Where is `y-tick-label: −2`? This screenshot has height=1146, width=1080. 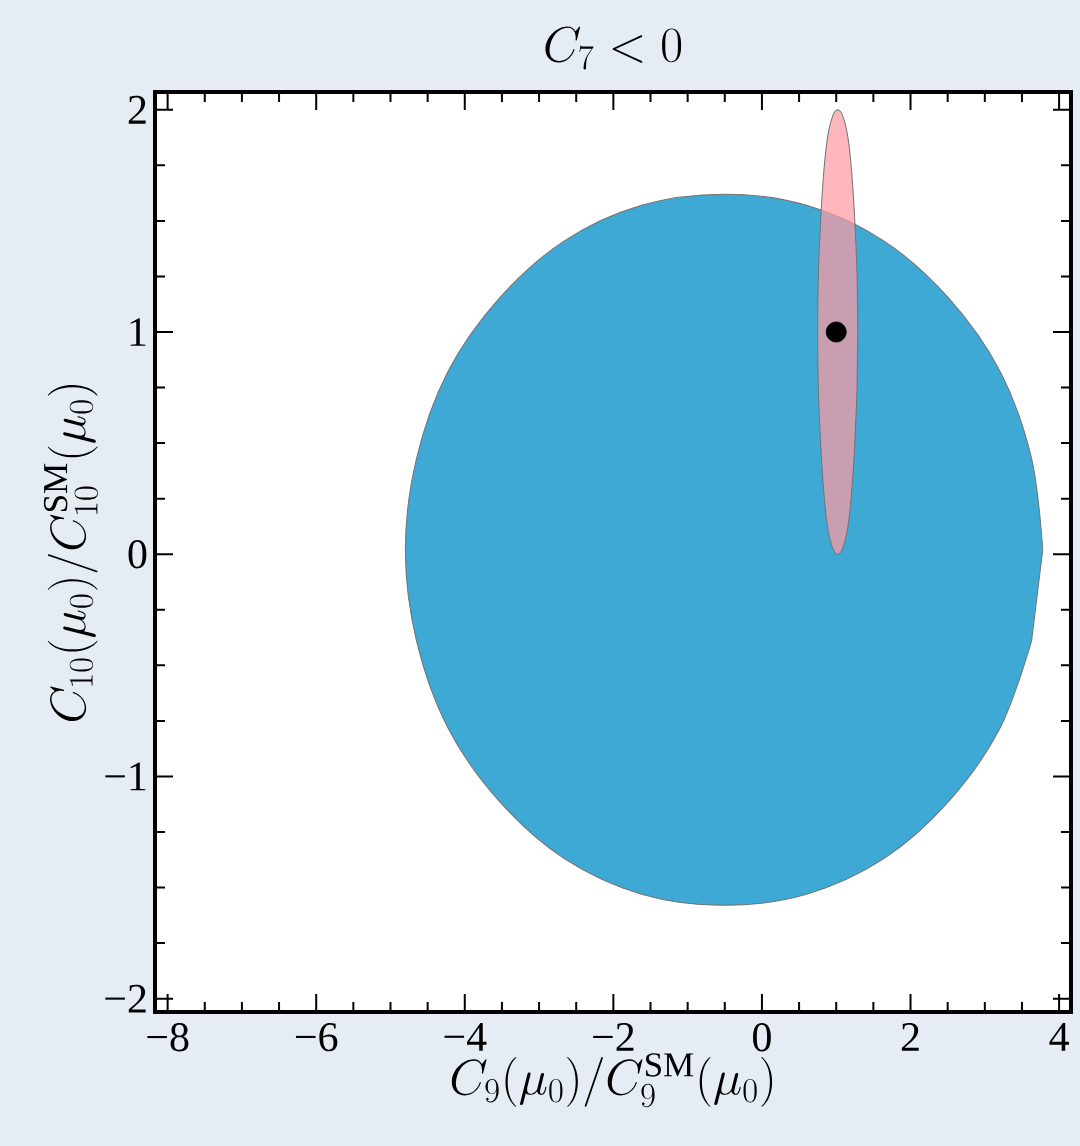 y-tick-label: −2 is located at coordinates (125, 998).